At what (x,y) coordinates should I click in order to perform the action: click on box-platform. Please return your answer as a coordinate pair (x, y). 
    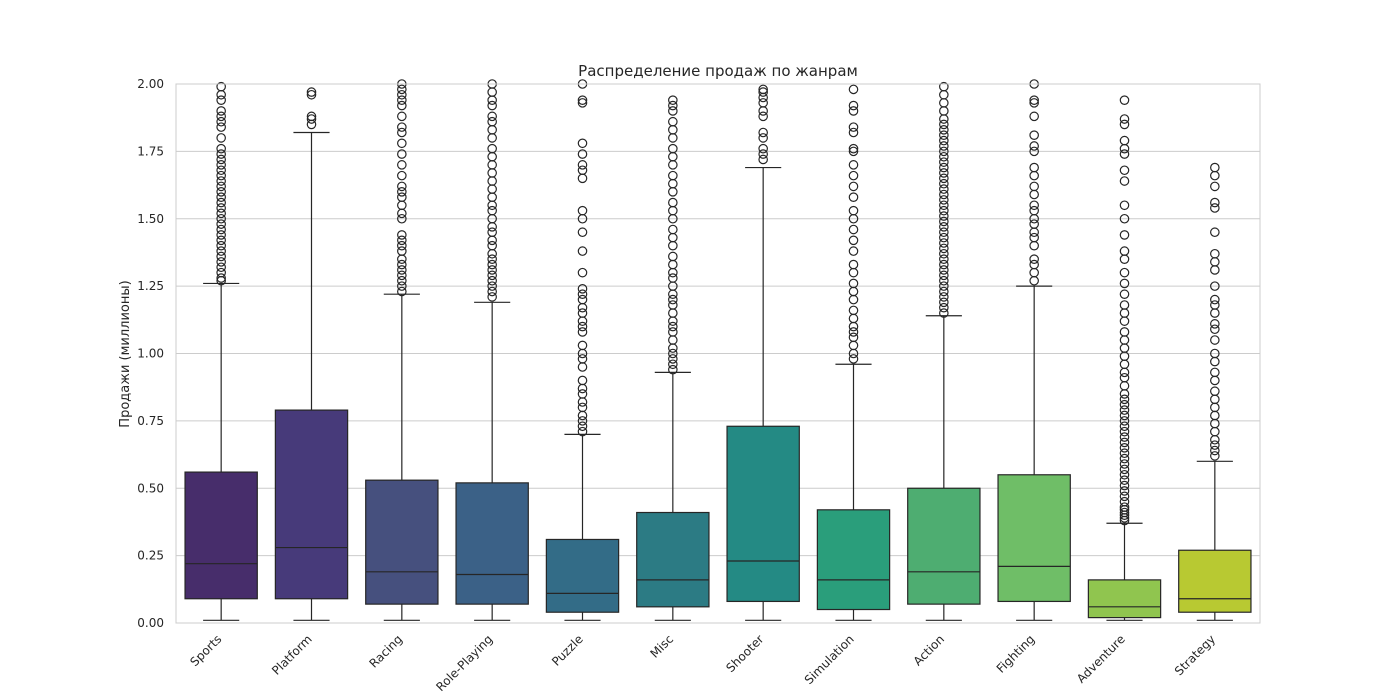
    Looking at the image, I should click on (311, 376).